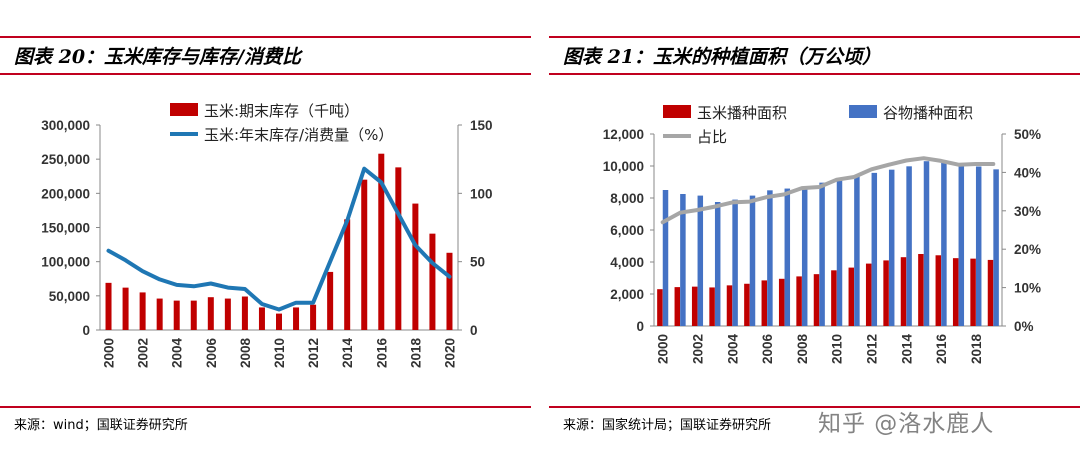 Image resolution: width=1080 pixels, height=467 pixels. Describe the element at coordinates (65, 193) in the screenshot. I see `y-left-tick-label: 200,000` at that location.